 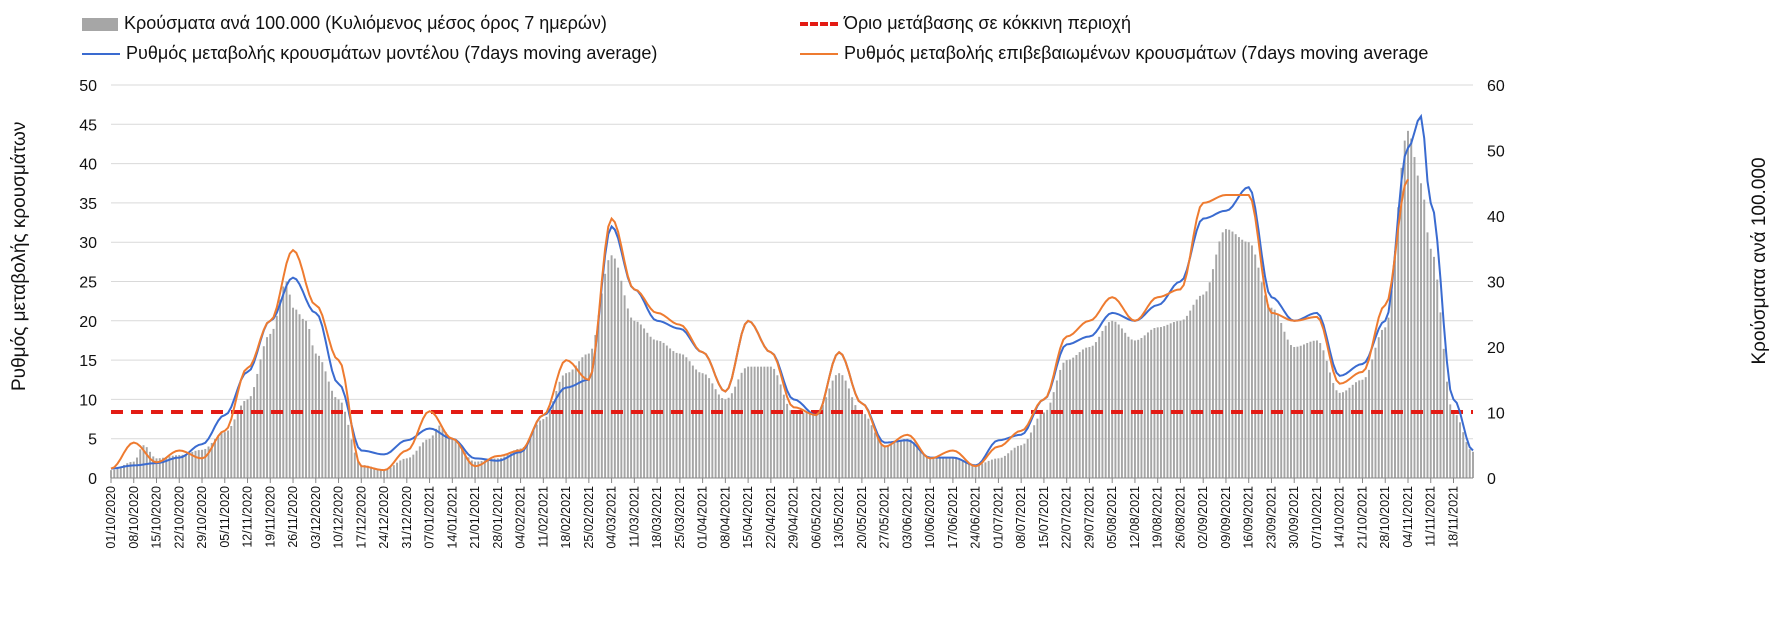 I want to click on x-tick-label: 15/07/2021, so click(x=1044, y=517).